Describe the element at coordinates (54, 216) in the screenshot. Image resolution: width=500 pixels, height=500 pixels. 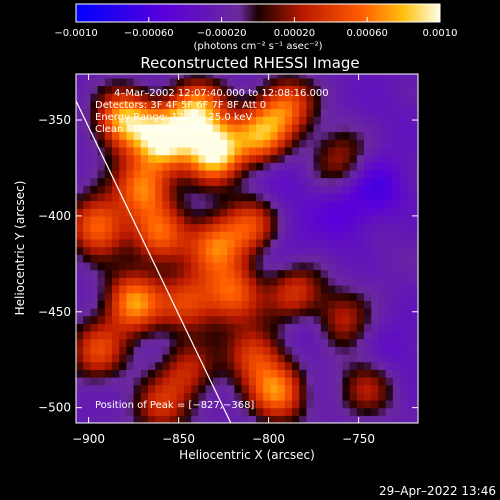
I see `y-tick-label: −400` at that location.